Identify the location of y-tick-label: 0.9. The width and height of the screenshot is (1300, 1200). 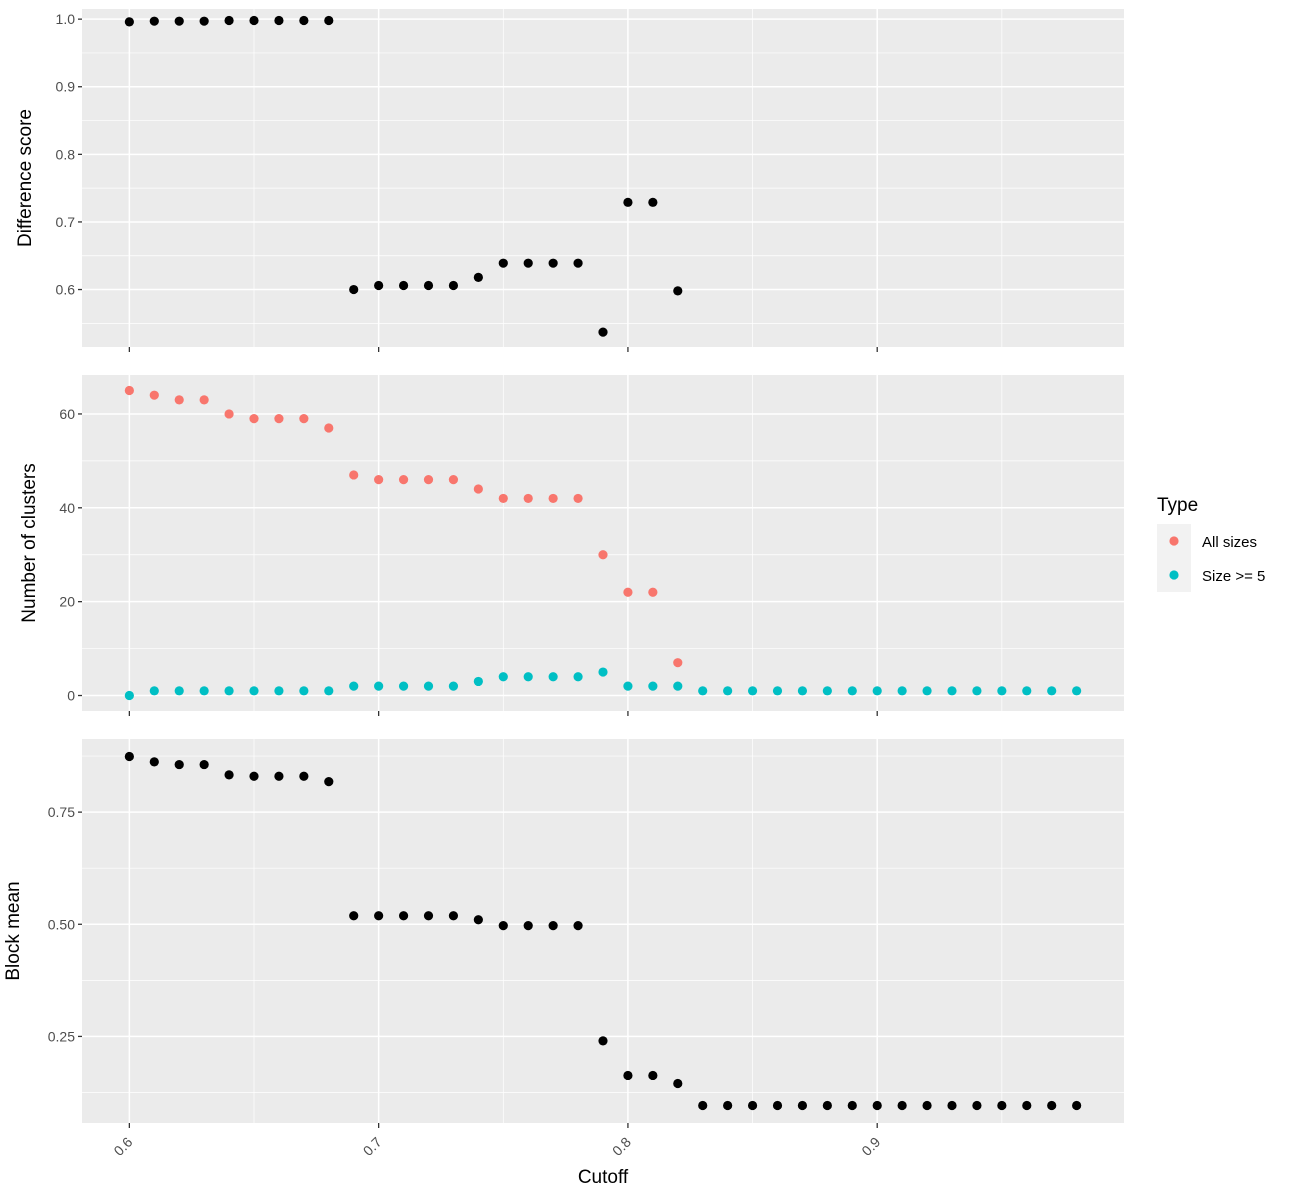
(66, 87).